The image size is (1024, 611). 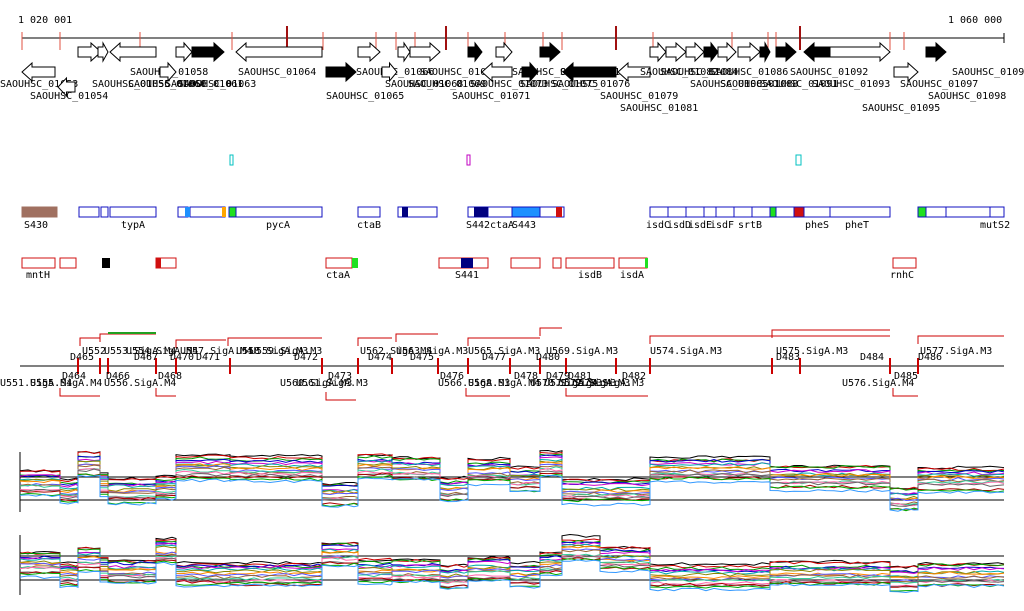 What do you see at coordinates (906, 376) in the screenshot?
I see `promoter-label: D485` at bounding box center [906, 376].